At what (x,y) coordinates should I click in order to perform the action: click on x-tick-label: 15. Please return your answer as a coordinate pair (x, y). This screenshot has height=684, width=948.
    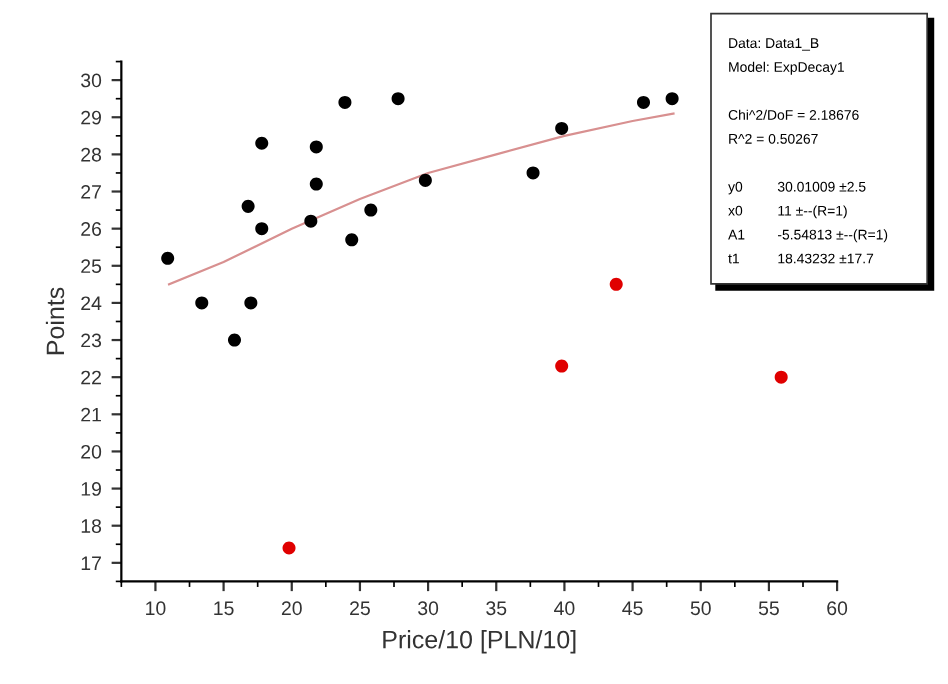
    Looking at the image, I should click on (224, 608).